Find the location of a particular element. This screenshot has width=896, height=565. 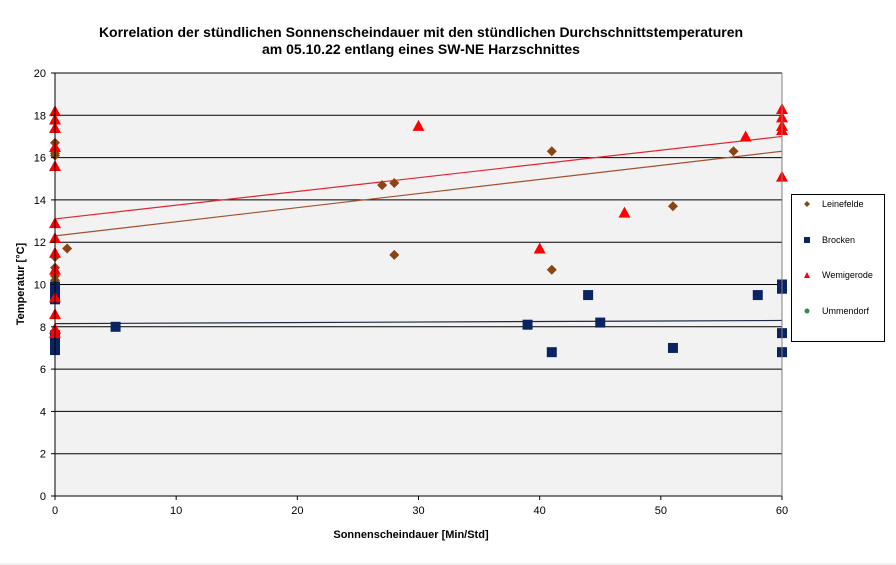

x-axis-ticks: 0 10 20 30 40 50 60 is located at coordinates (420, 506).